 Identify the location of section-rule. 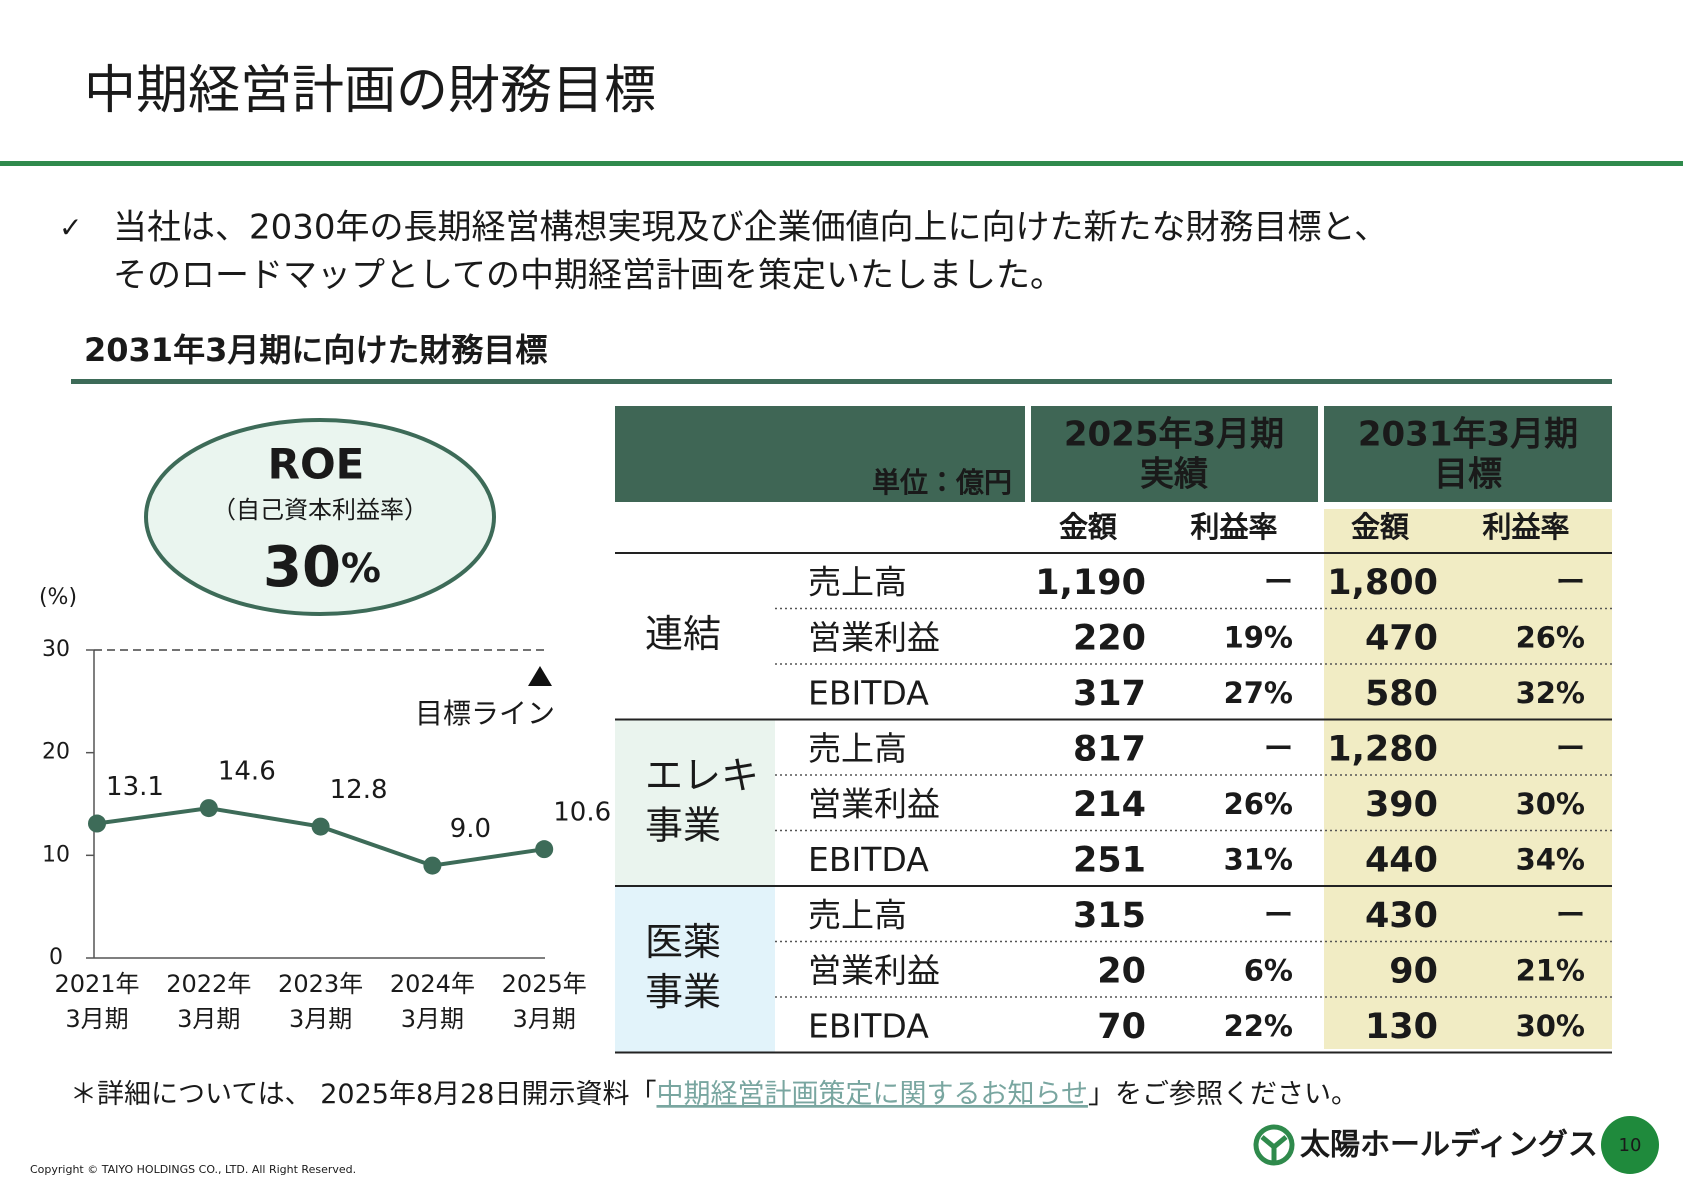
(841, 381).